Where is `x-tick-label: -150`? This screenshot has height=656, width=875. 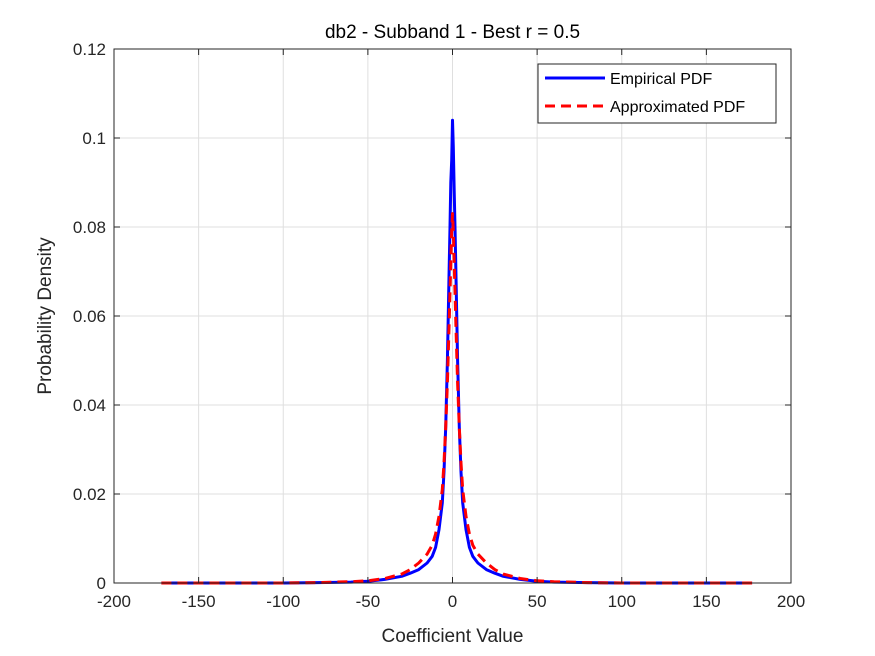
x-tick-label: -150 is located at coordinates (199, 601).